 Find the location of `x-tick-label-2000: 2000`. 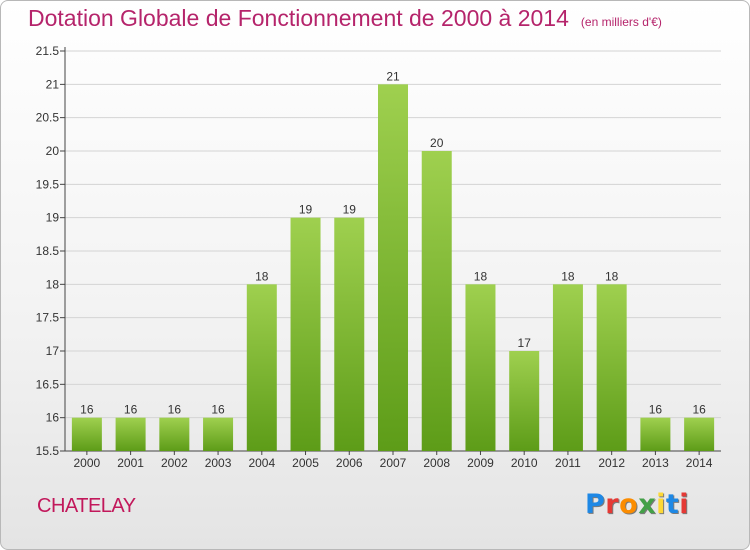

x-tick-label-2000: 2000 is located at coordinates (87, 463).